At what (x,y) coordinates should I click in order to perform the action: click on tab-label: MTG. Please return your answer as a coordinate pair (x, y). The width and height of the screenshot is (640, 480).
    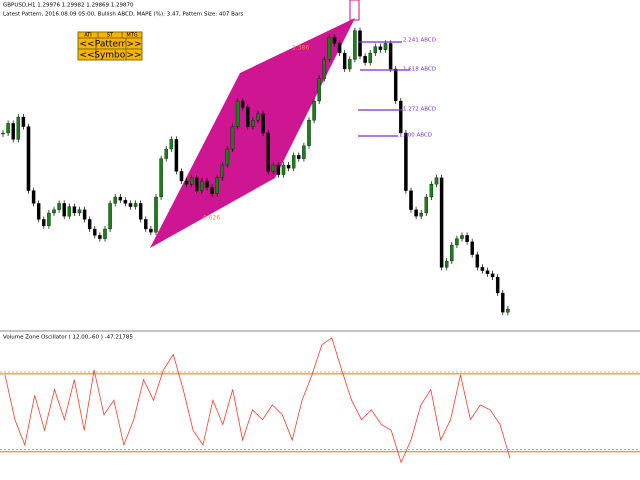
    Looking at the image, I should click on (131, 36).